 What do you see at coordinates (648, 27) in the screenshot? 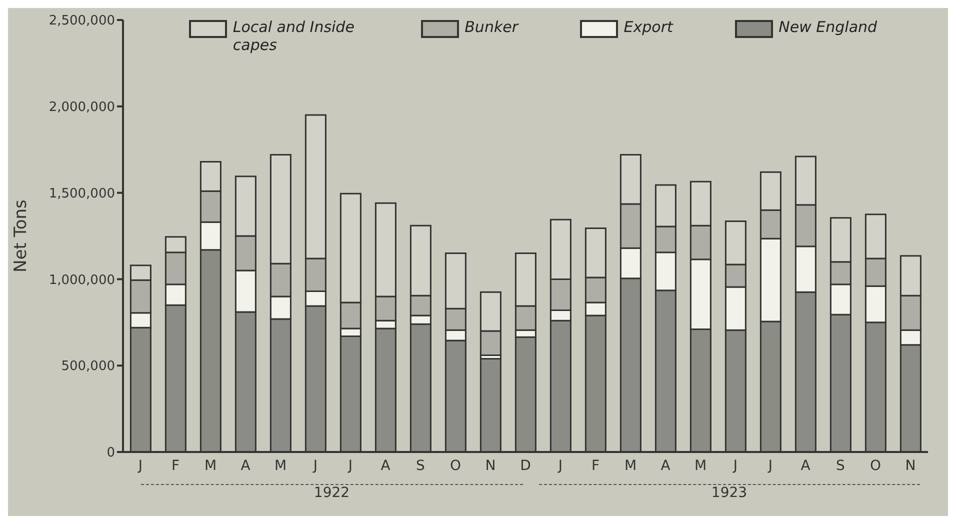
I see `legend-label: Export` at bounding box center [648, 27].